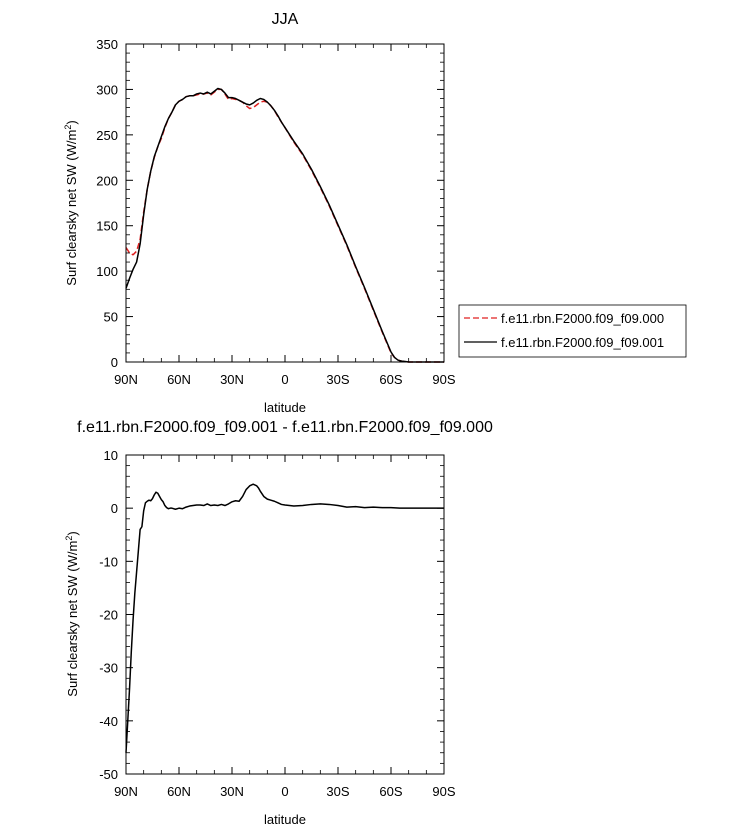 This screenshot has width=733, height=834. I want to click on bottom-series-lines, so click(284, 618).